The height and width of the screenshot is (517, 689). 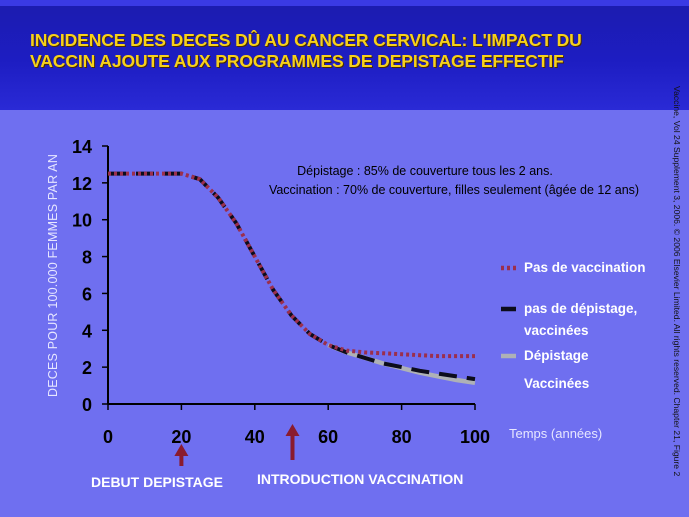 I want to click on x-tick-label: 0, so click(x=108, y=437).